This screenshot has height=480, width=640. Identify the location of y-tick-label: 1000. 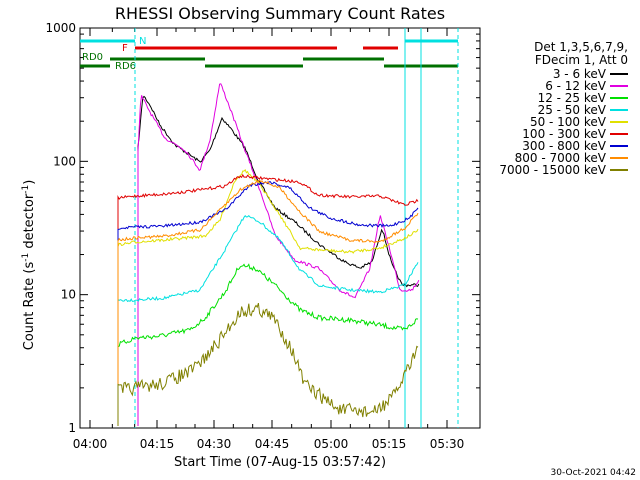
(60, 28).